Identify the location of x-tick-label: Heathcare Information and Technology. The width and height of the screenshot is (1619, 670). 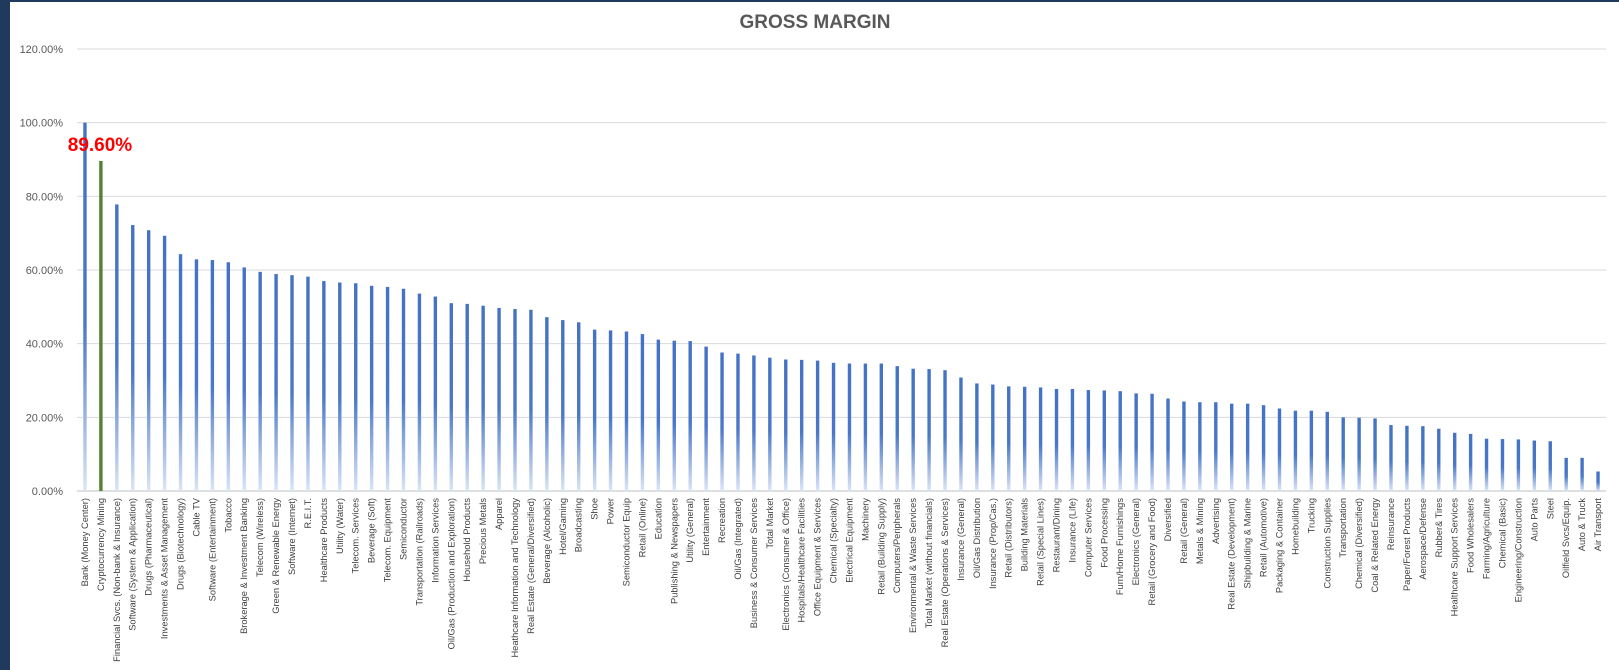
(515, 578).